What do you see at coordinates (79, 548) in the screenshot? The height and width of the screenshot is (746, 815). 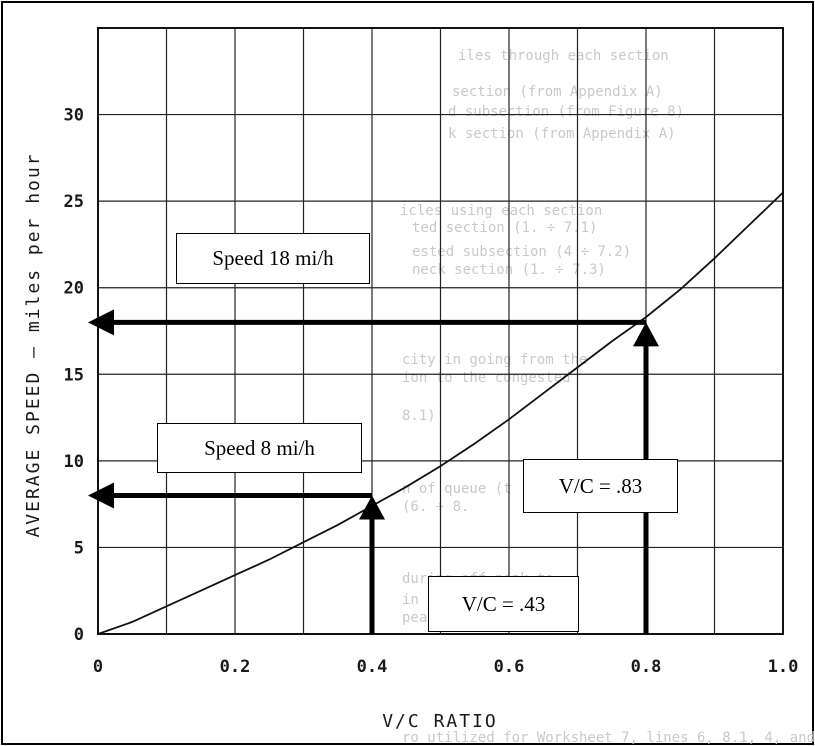 I see `y-tick-label: 5` at bounding box center [79, 548].